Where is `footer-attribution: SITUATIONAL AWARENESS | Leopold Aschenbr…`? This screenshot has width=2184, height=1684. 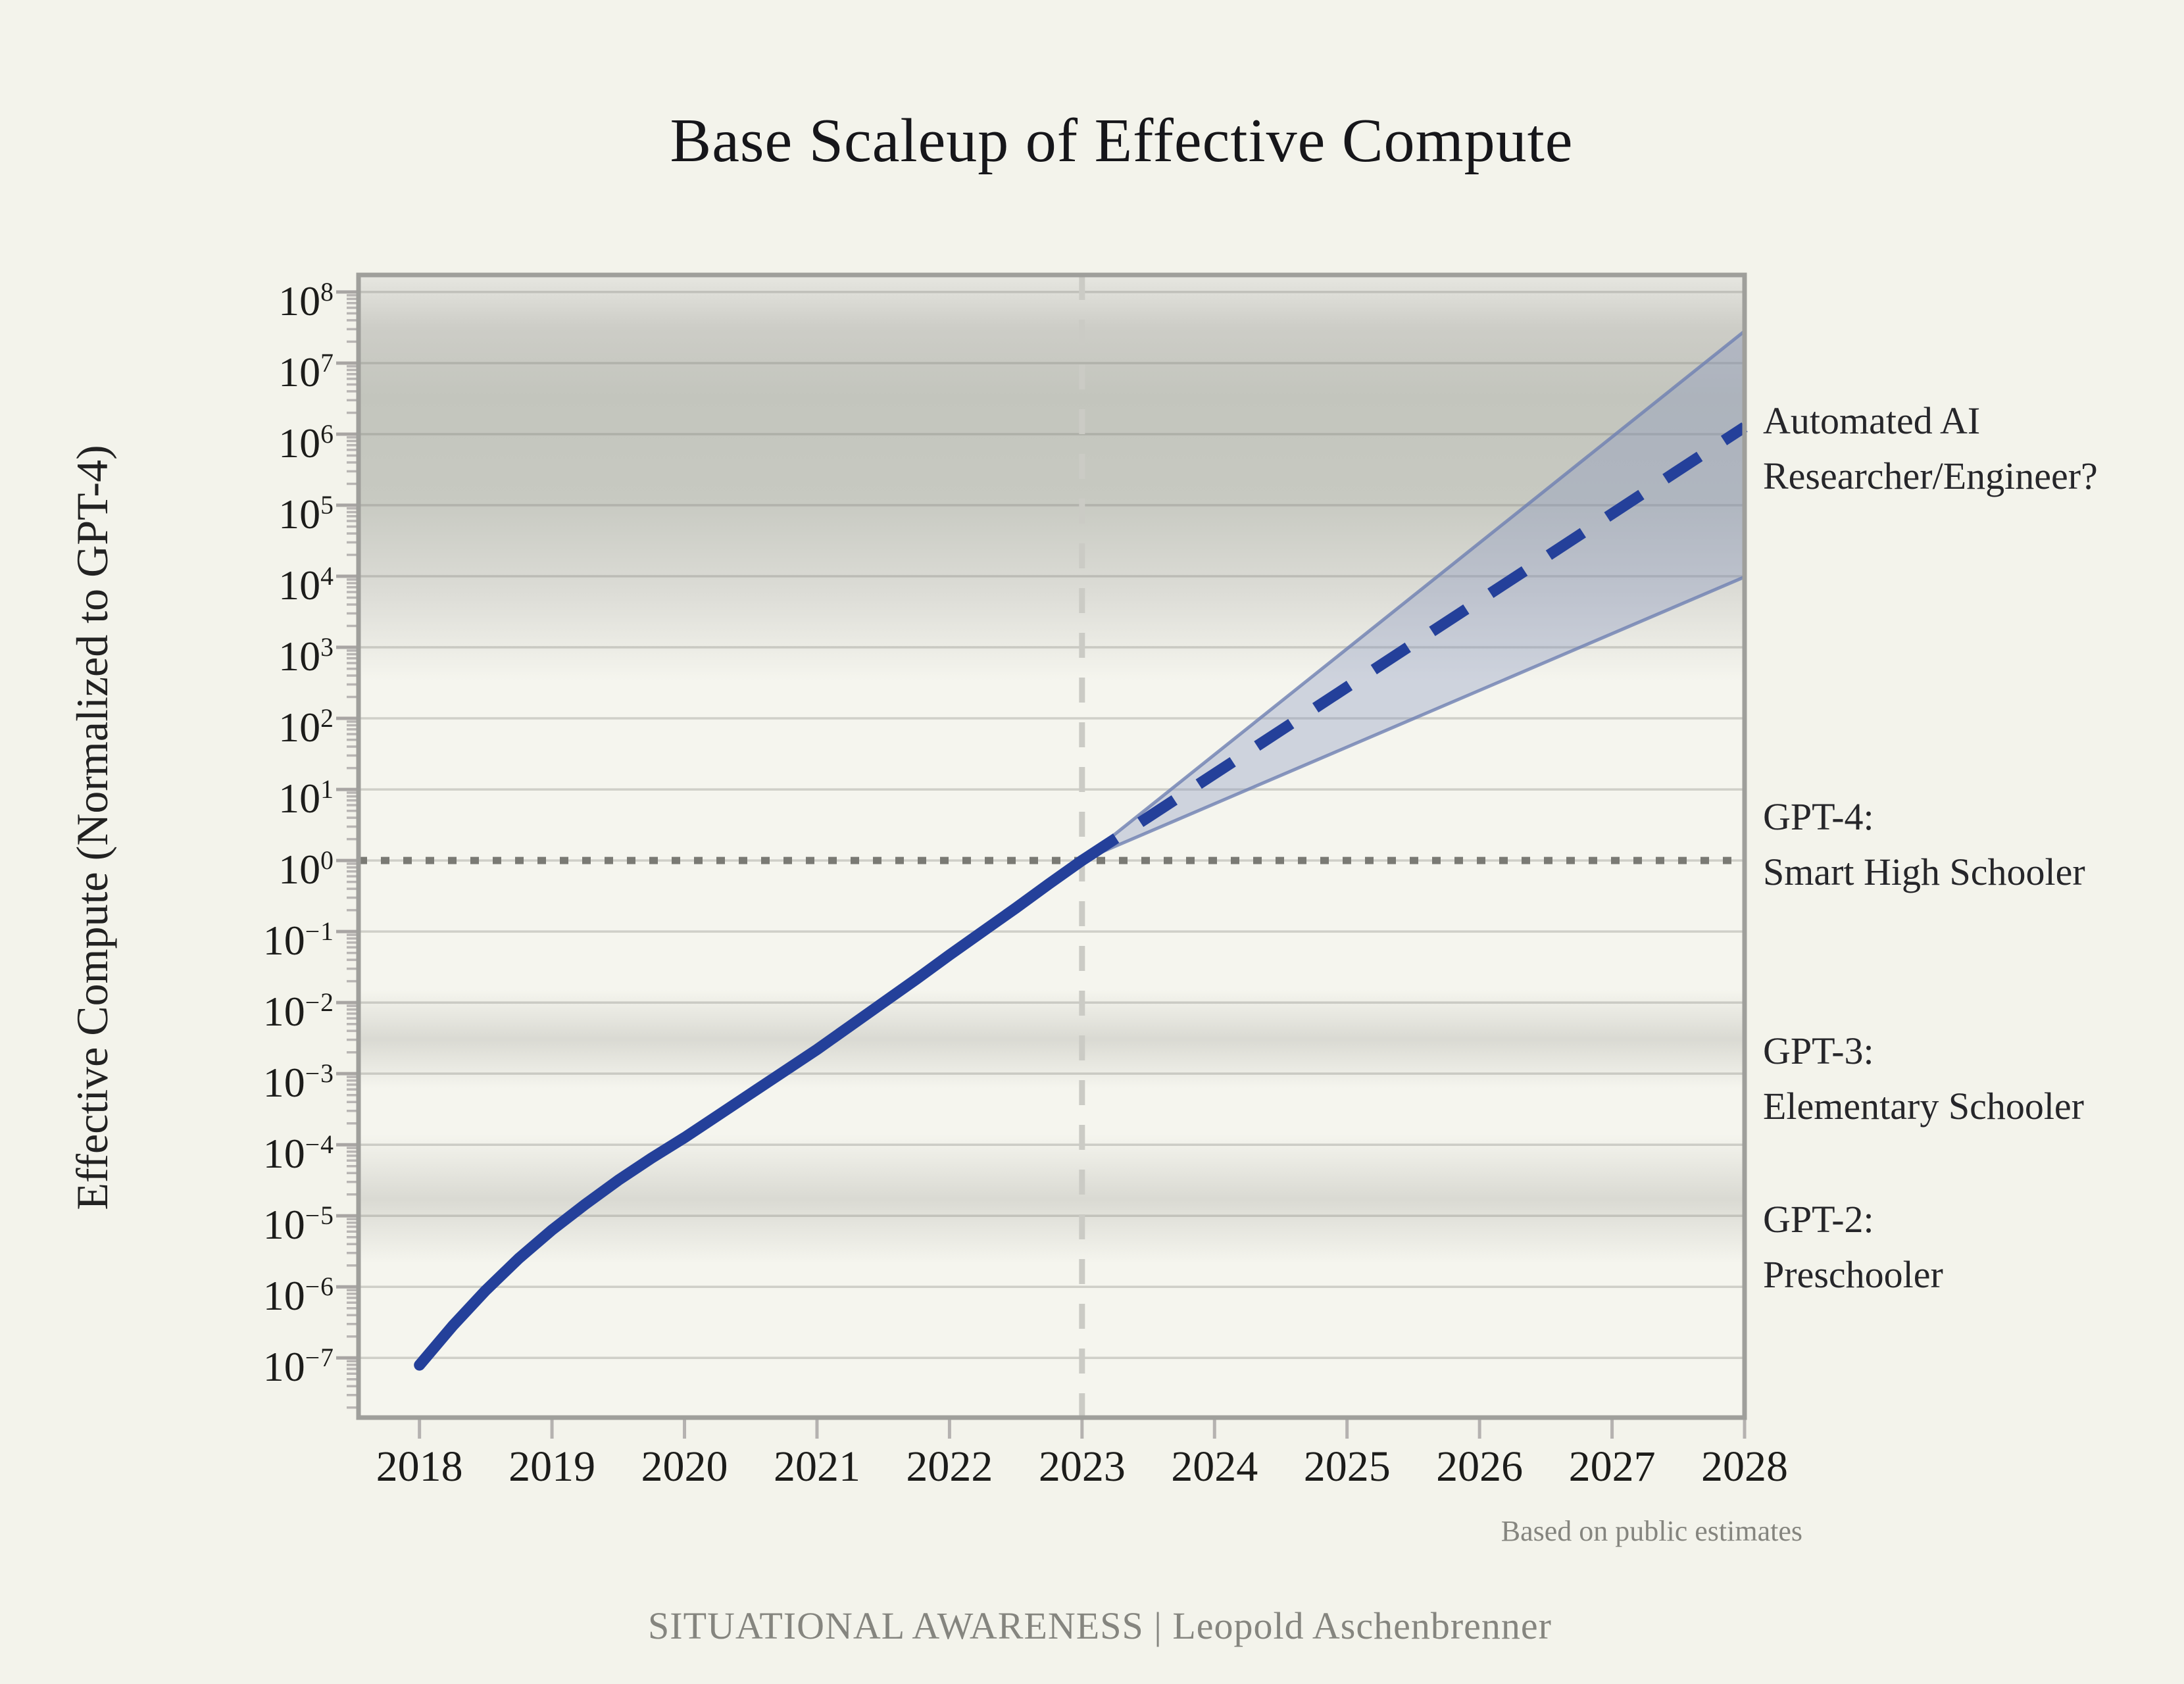 footer-attribution: SITUATIONAL AWARENESS | Leopold Aschenbr… is located at coordinates (1100, 1625).